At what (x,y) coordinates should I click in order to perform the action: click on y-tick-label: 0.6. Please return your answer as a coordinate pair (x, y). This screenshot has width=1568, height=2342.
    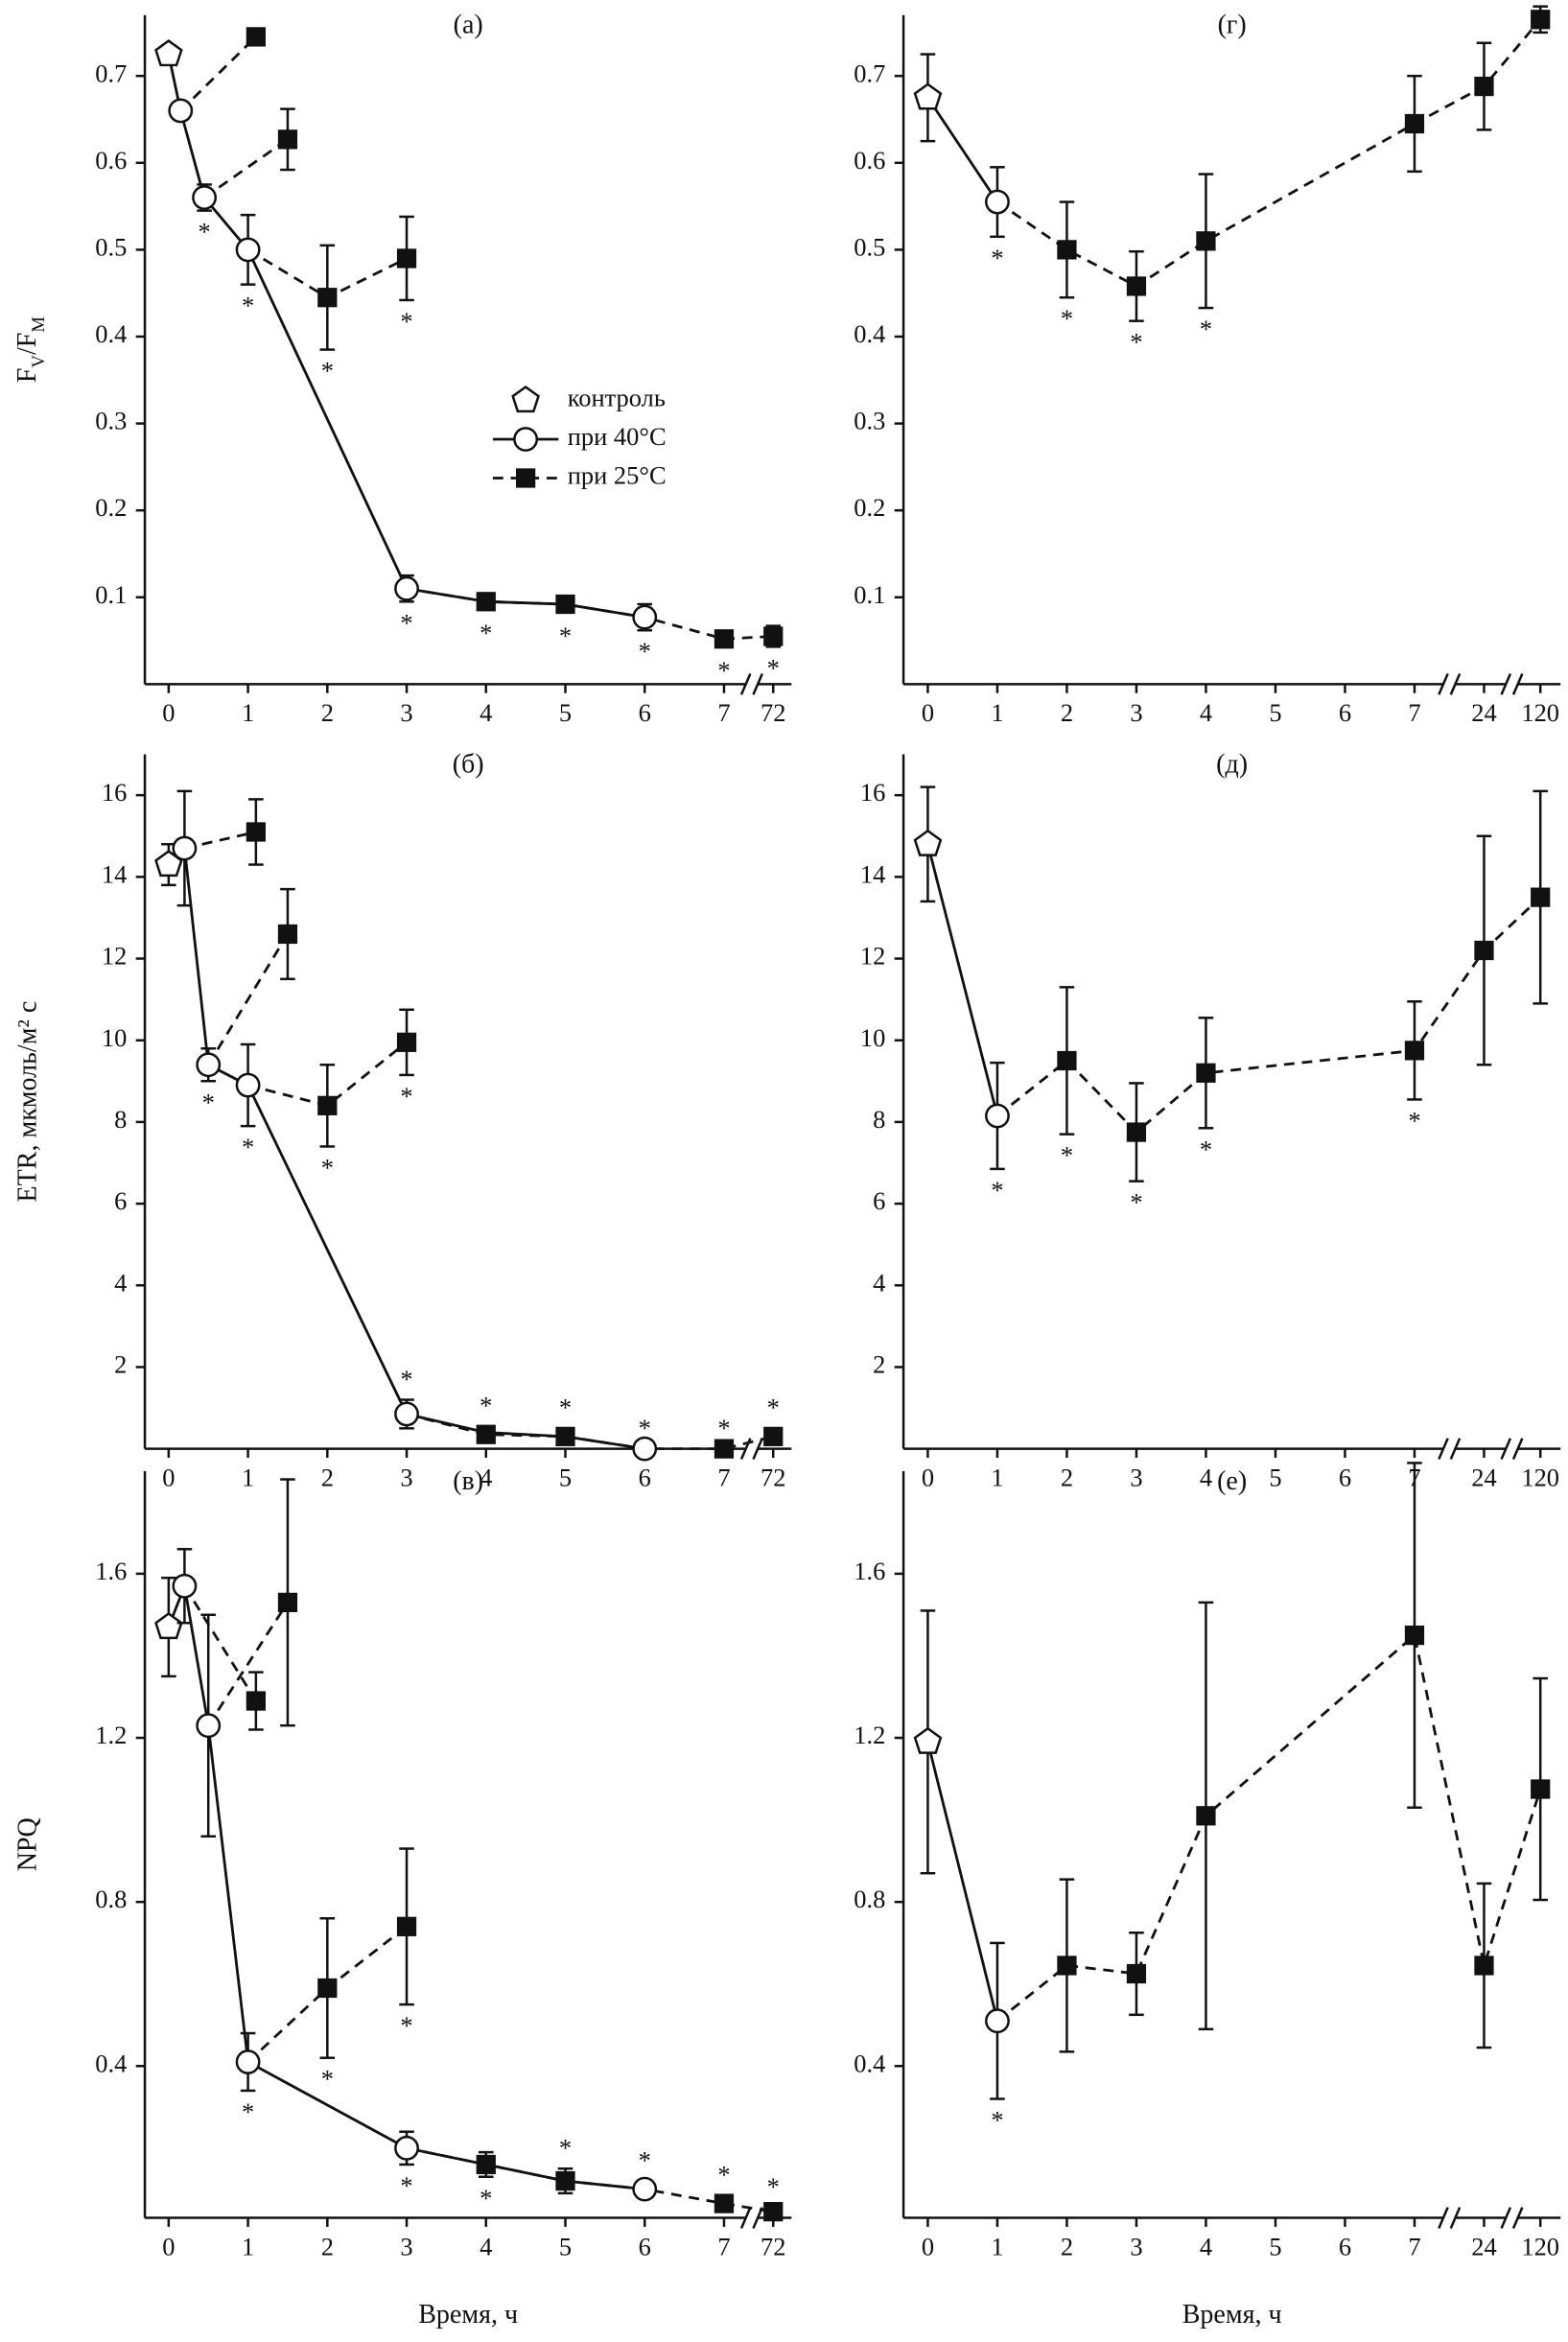
    Looking at the image, I should click on (111, 160).